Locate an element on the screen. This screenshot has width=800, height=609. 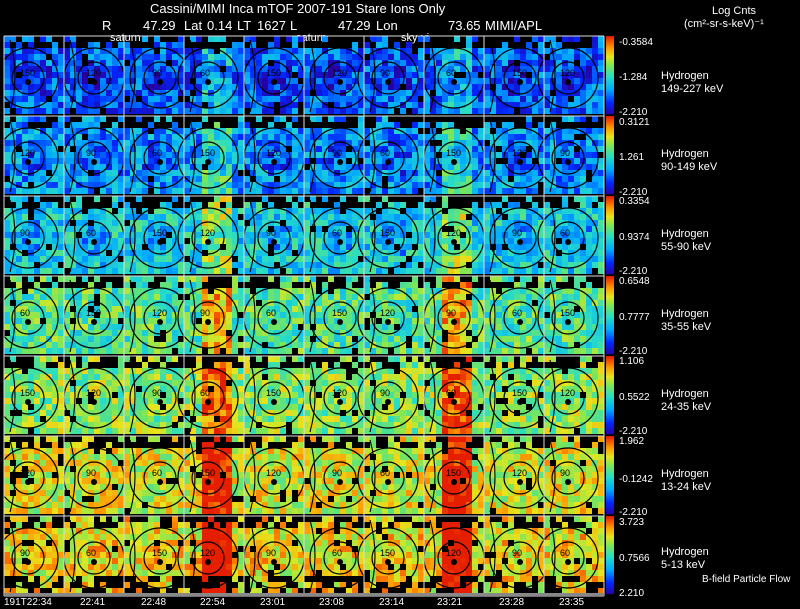
scale-mid-1: 1.261 is located at coordinates (632, 157).